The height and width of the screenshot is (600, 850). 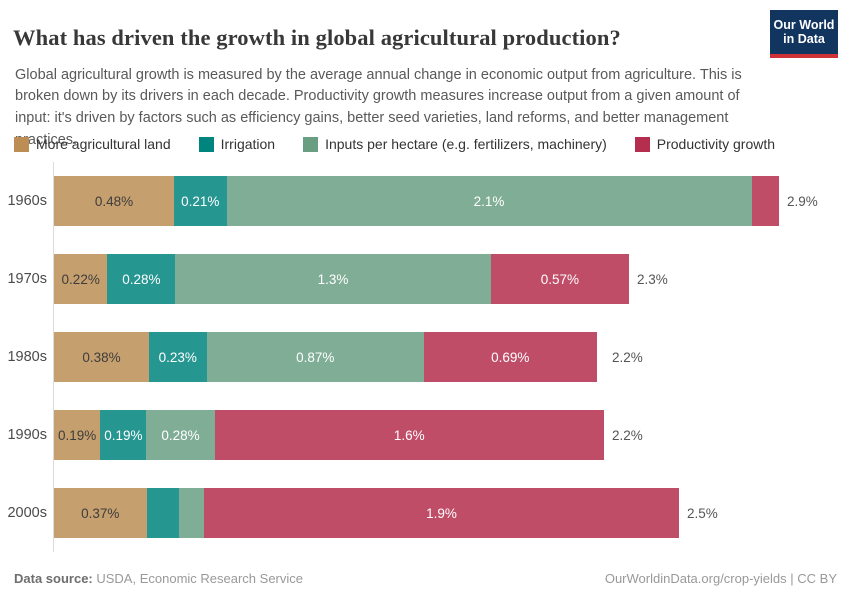 I want to click on chart-row-1960s: 1960s 0.48% 0.21% 2.1% 2.9%, so click(x=425, y=201).